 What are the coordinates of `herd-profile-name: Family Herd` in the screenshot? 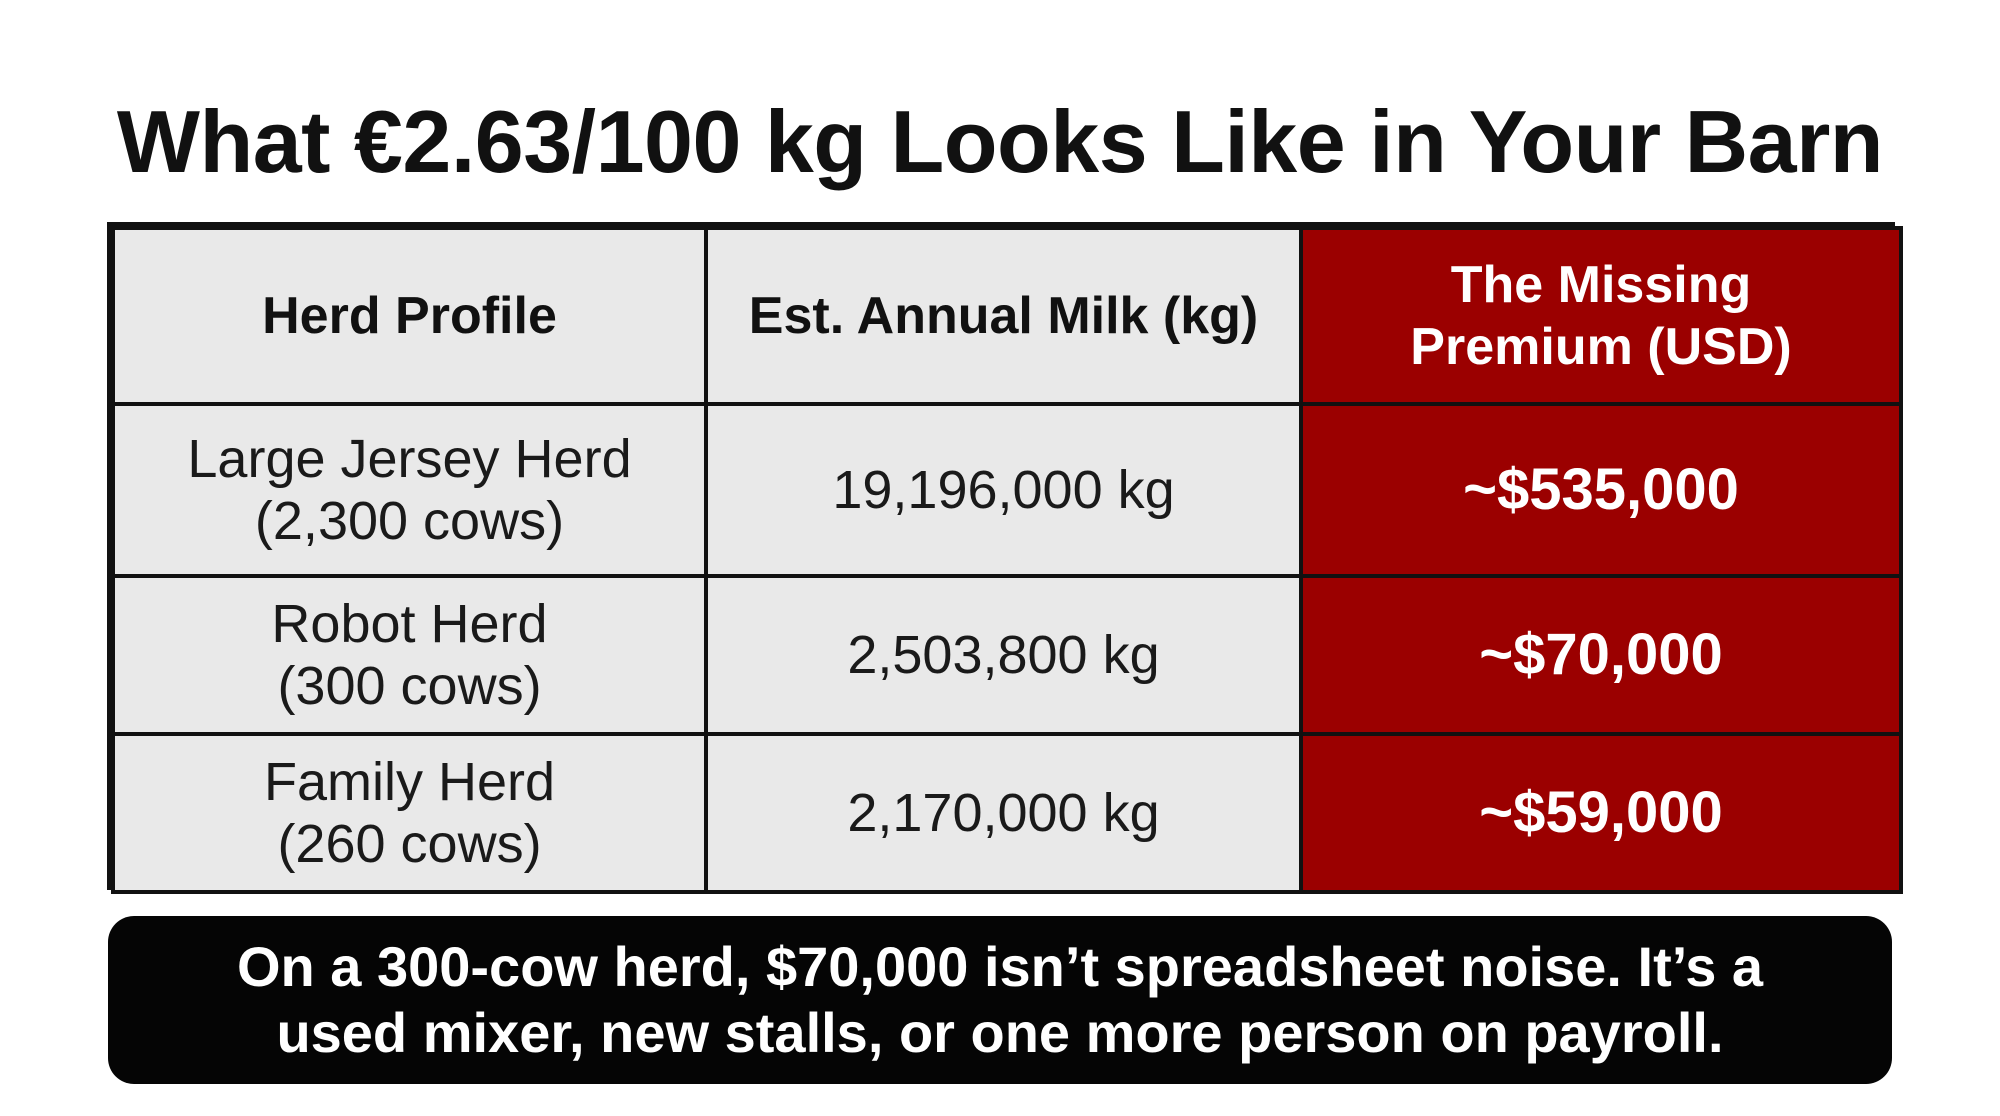 It's located at (409, 782).